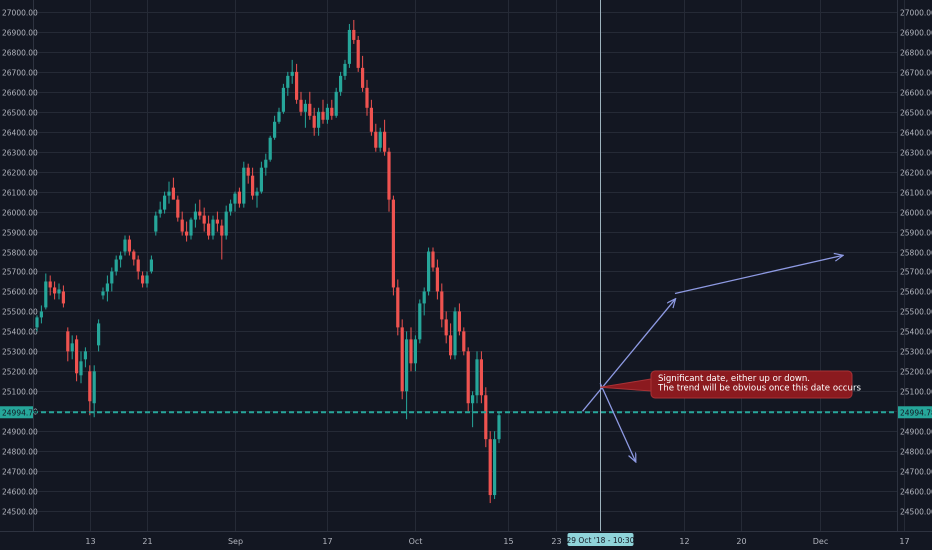 The image size is (932, 550). What do you see at coordinates (497, 541) in the screenshot?
I see `time-axis: 13 21 Sep 17 Oct 15 23 12 20 Dec 17` at bounding box center [497, 541].